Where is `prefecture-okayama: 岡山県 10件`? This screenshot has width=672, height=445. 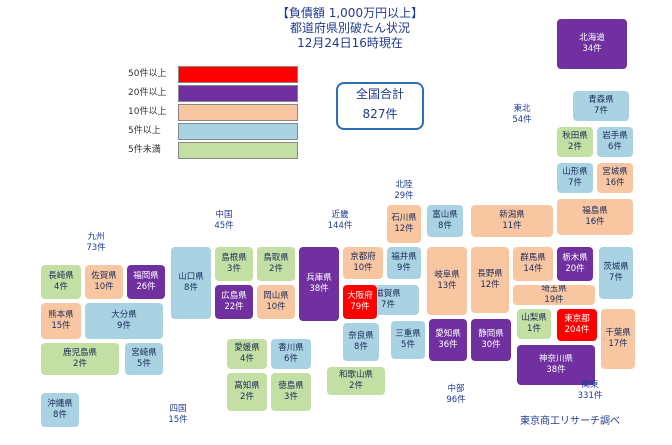
prefecture-okayama: 岡山県 10件 is located at coordinates (276, 302).